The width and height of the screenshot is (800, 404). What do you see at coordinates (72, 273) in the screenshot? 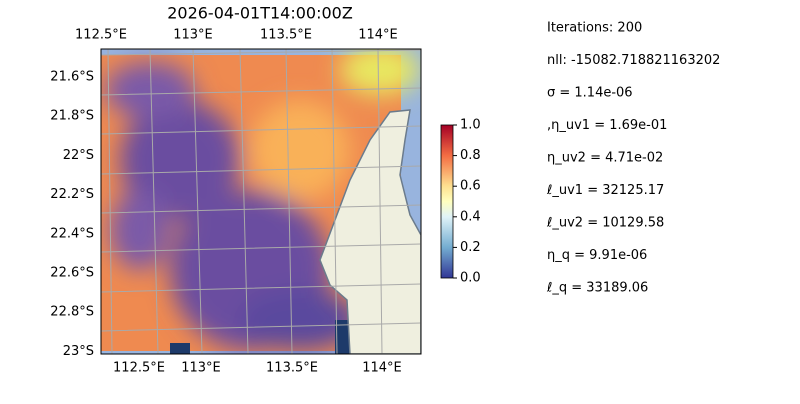
I see `lat-label: 22.6°S` at bounding box center [72, 273].